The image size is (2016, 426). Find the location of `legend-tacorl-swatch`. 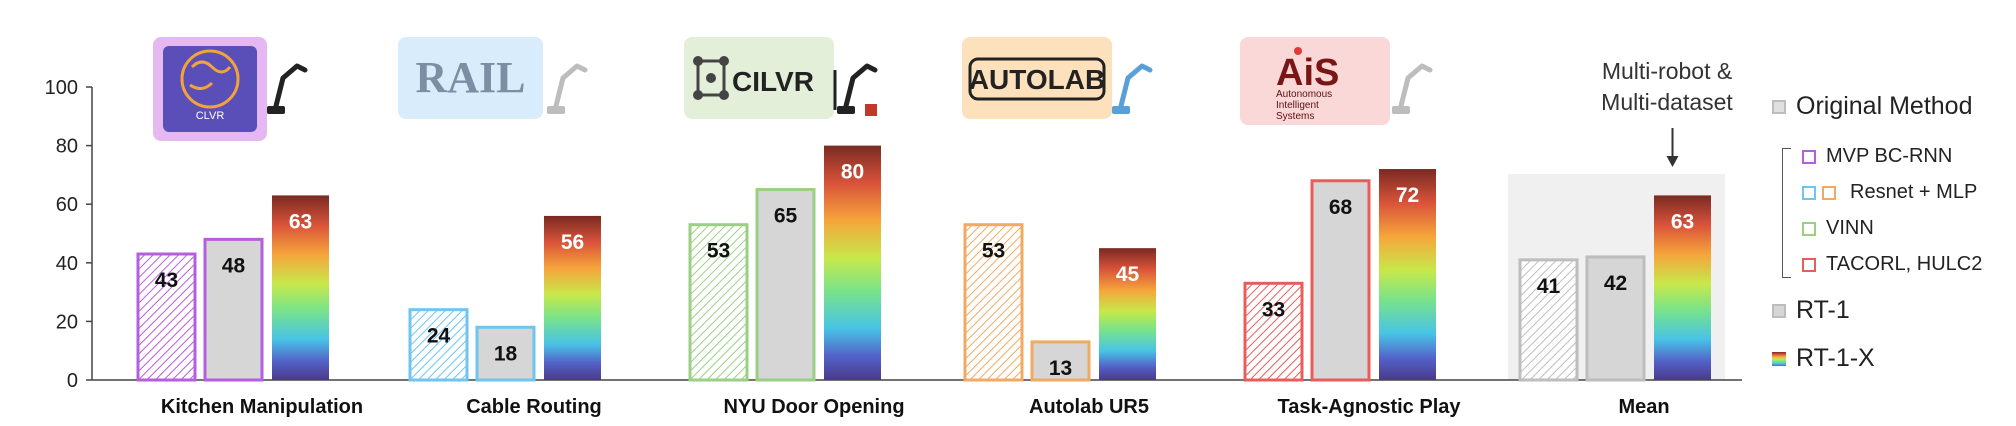

legend-tacorl-swatch is located at coordinates (1809, 264).